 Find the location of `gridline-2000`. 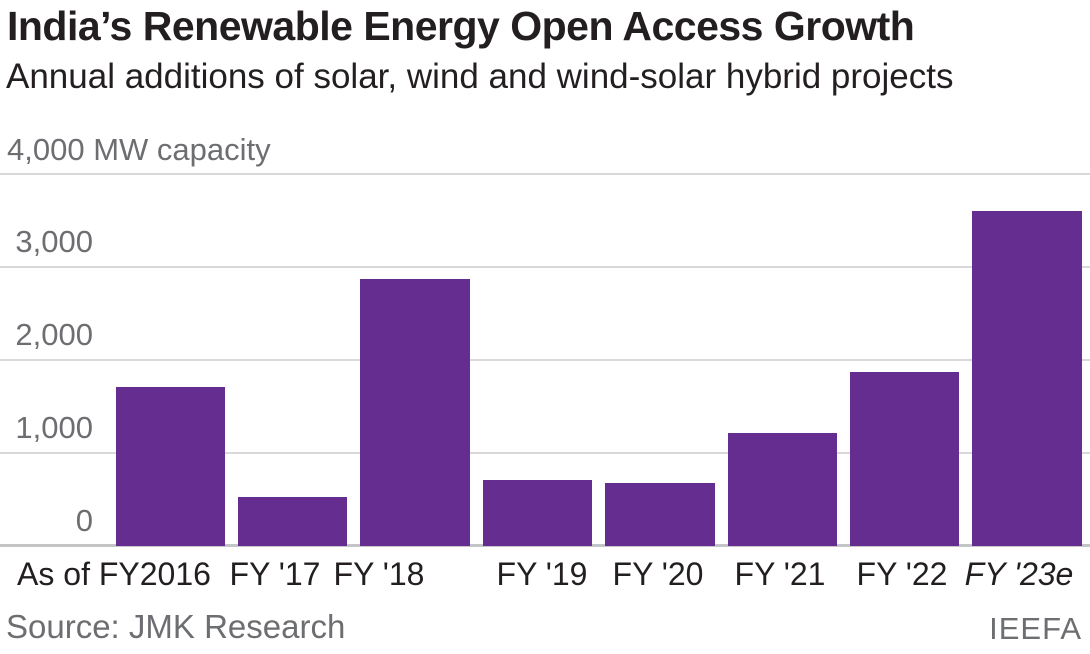

gridline-2000 is located at coordinates (545, 359).